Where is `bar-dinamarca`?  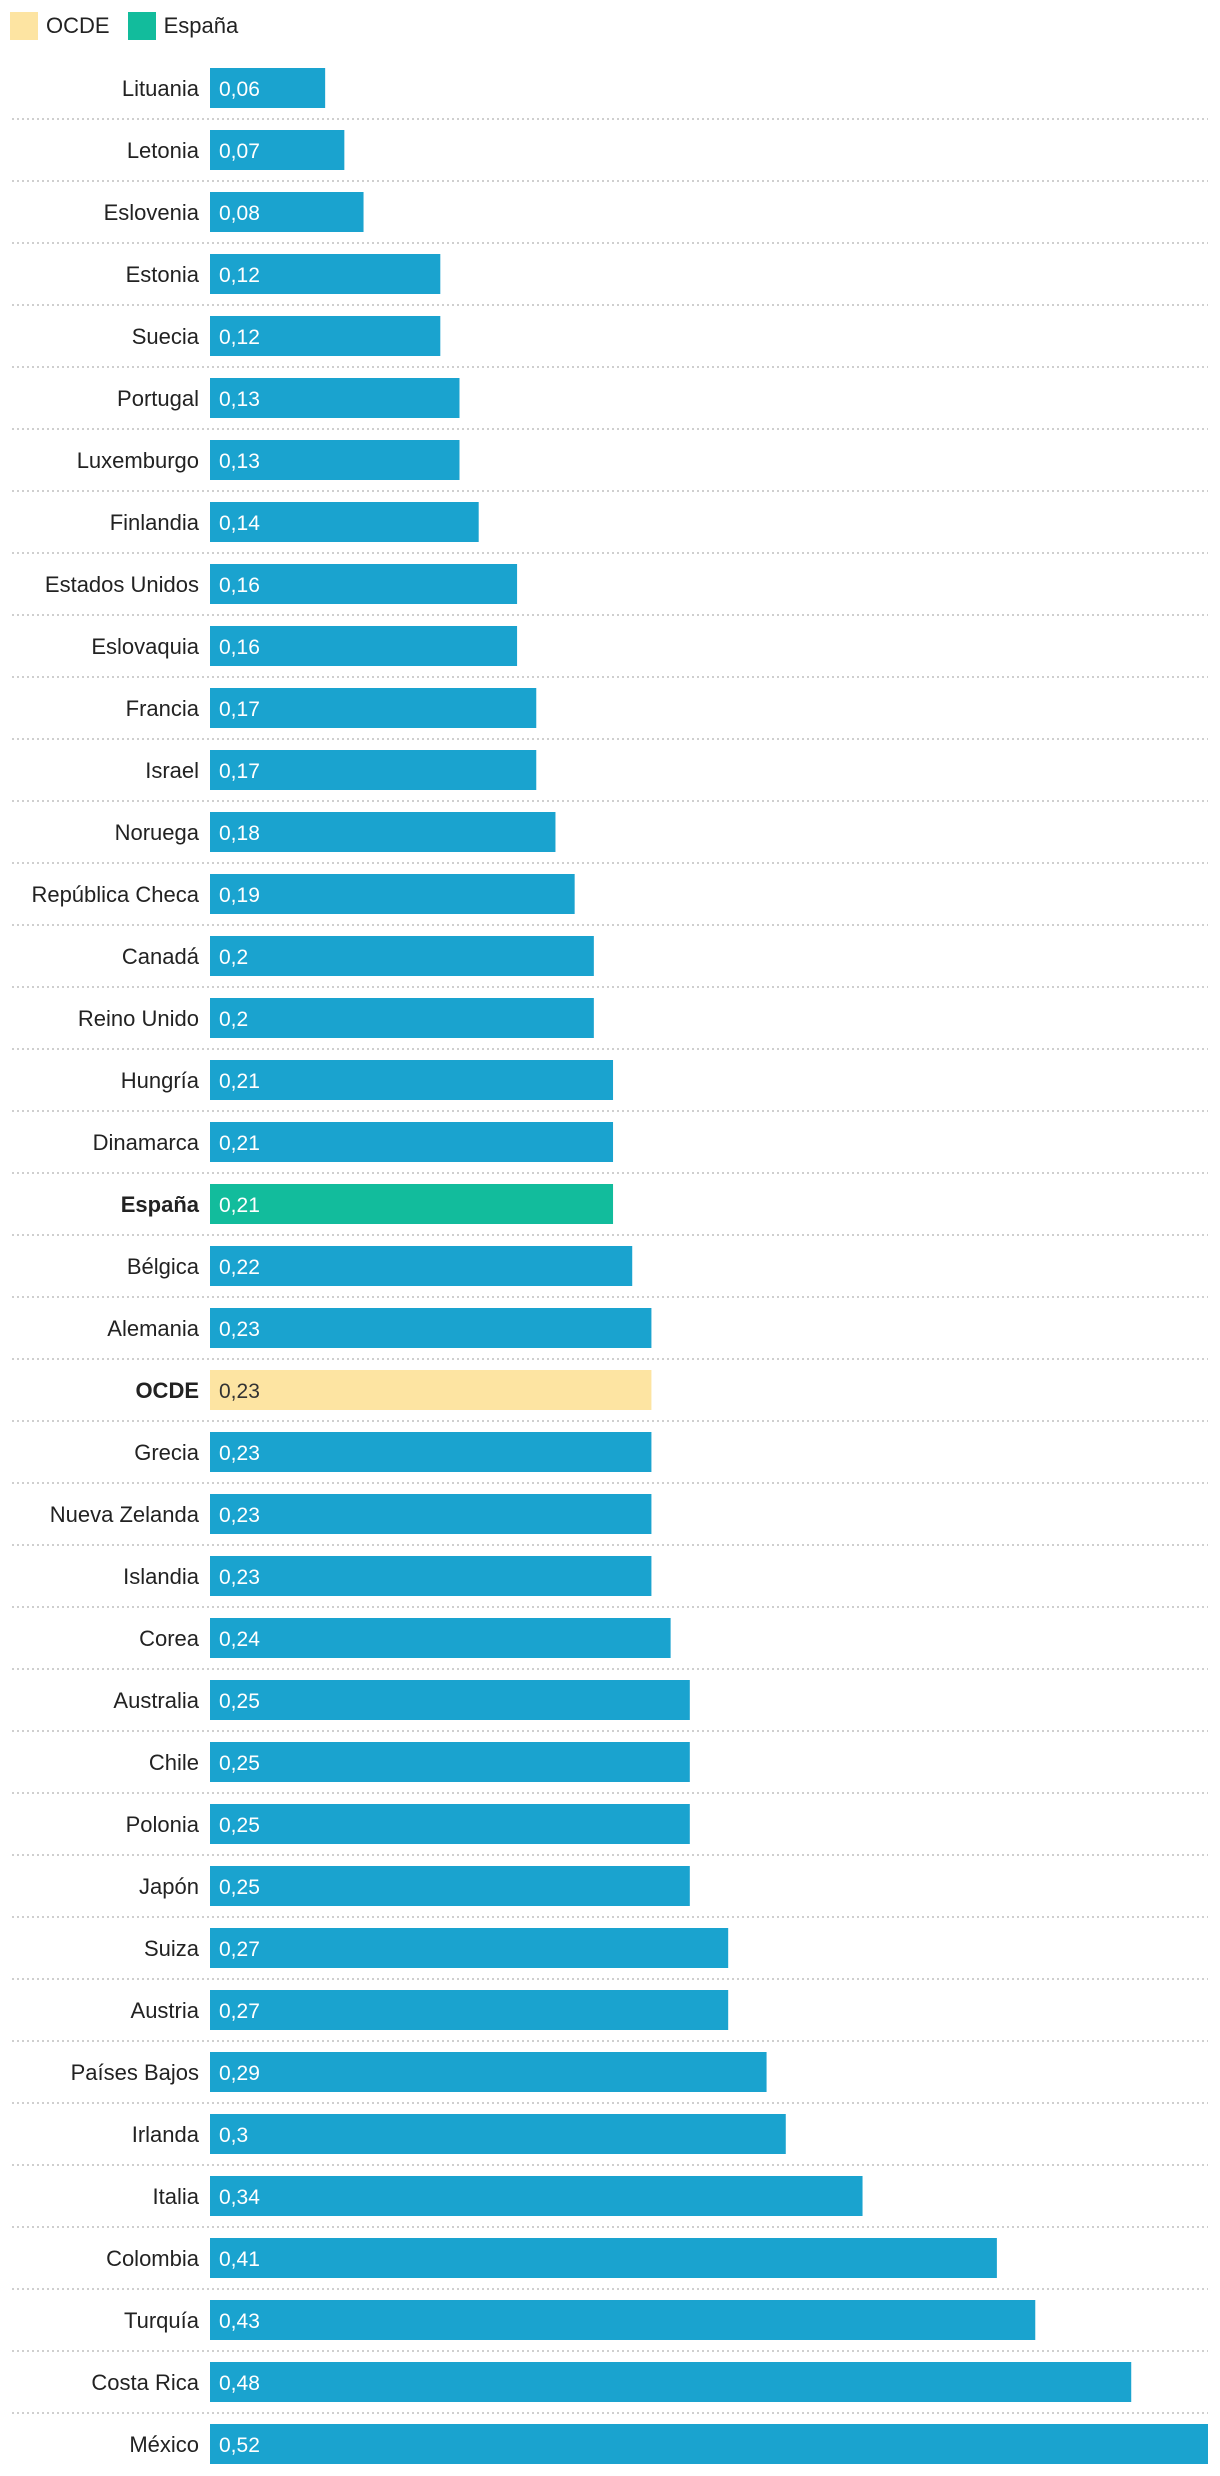
bar-dinamarca is located at coordinates (412, 1142).